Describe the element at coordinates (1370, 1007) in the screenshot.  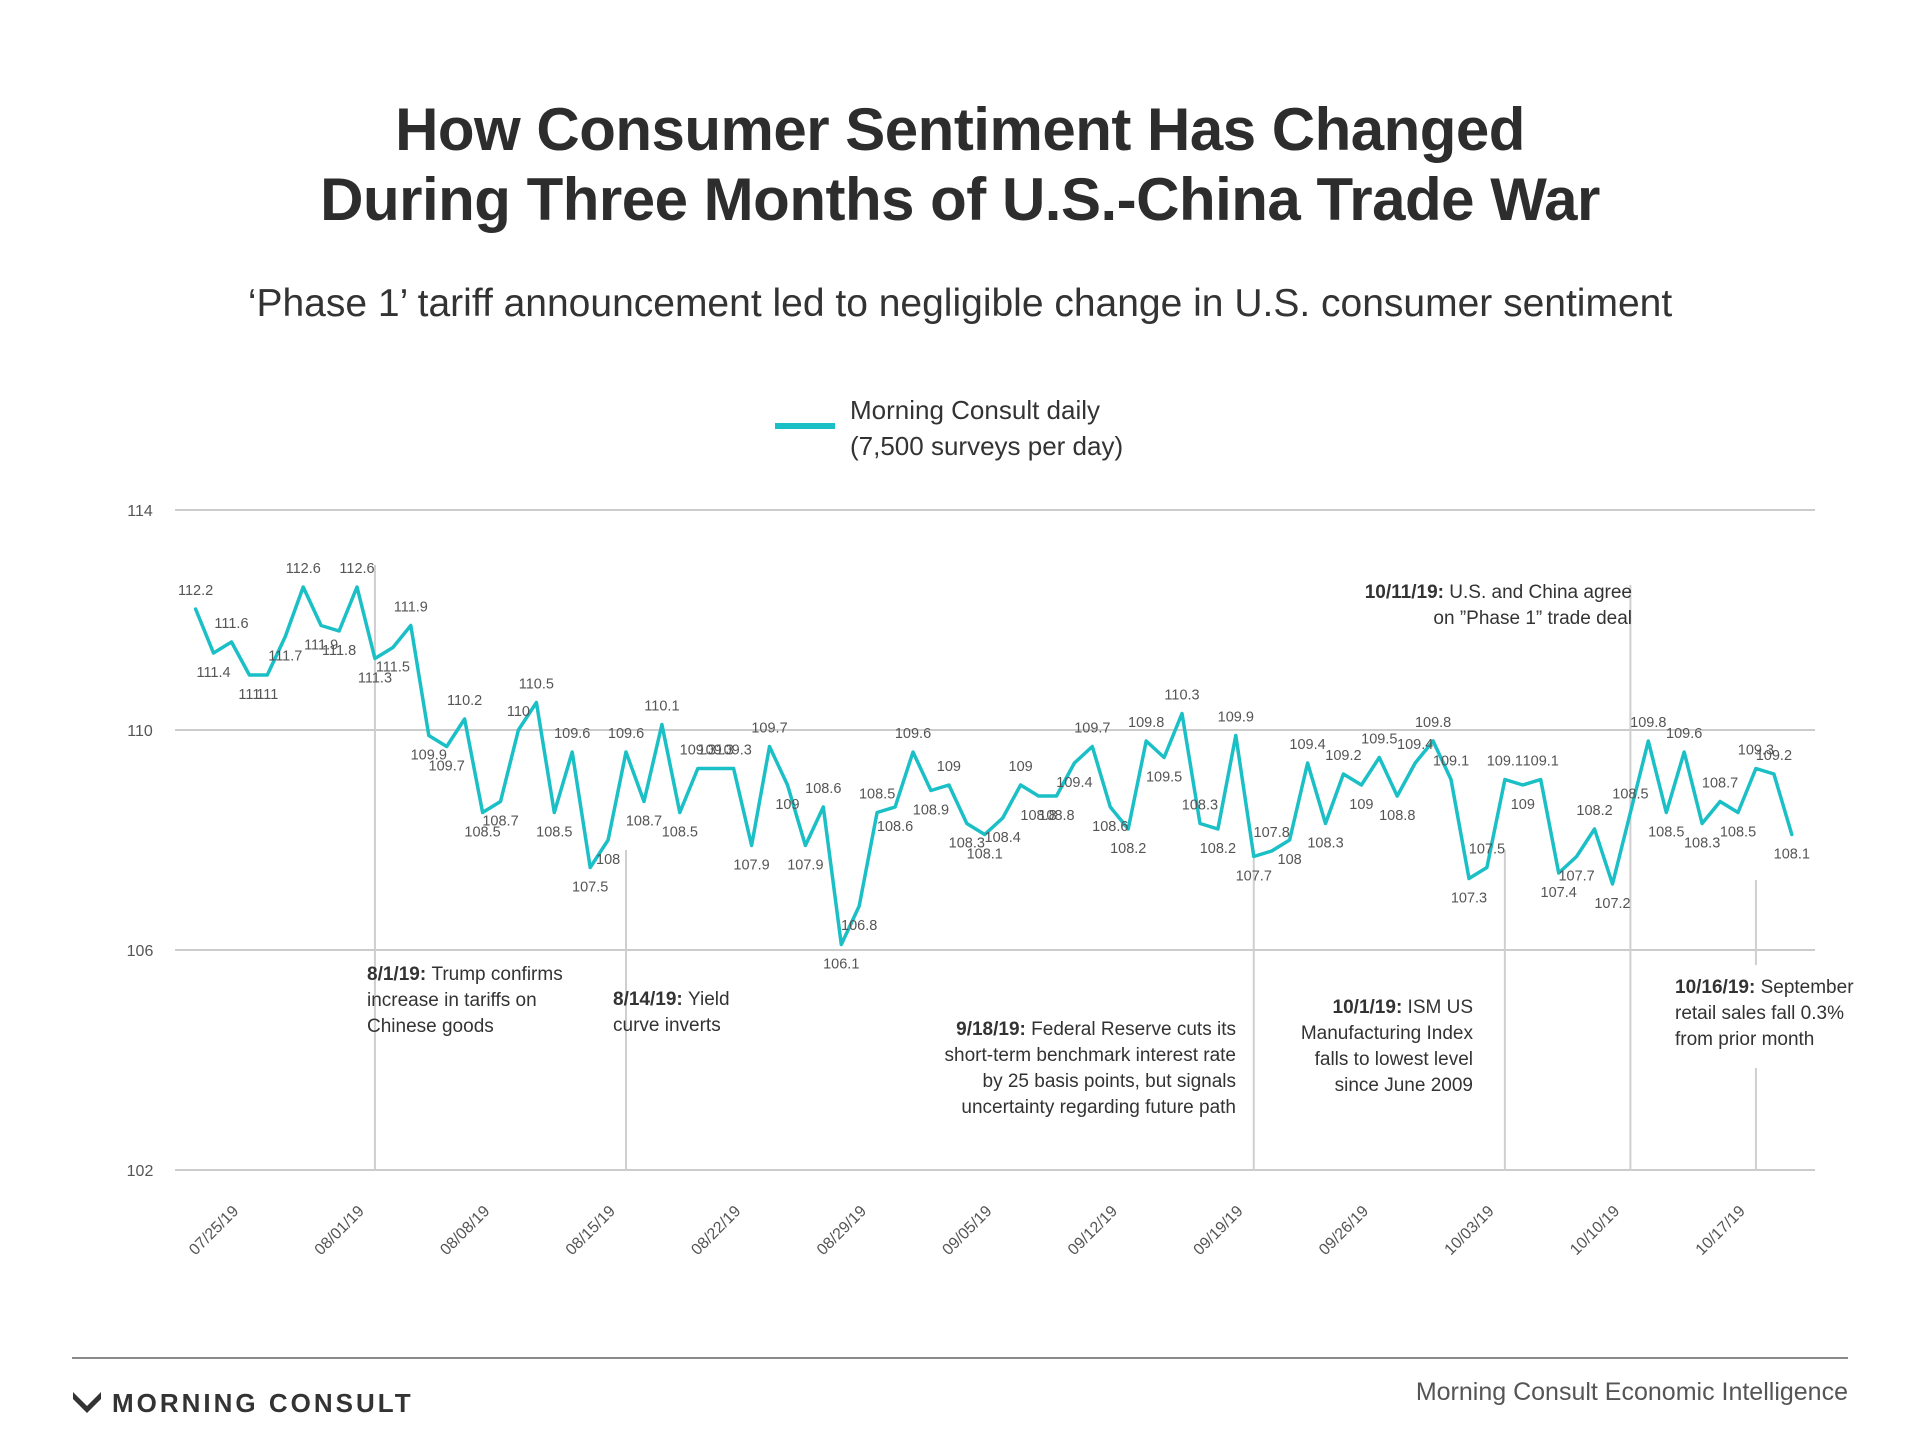
I see `annotation-date: 10/1/19:` at that location.